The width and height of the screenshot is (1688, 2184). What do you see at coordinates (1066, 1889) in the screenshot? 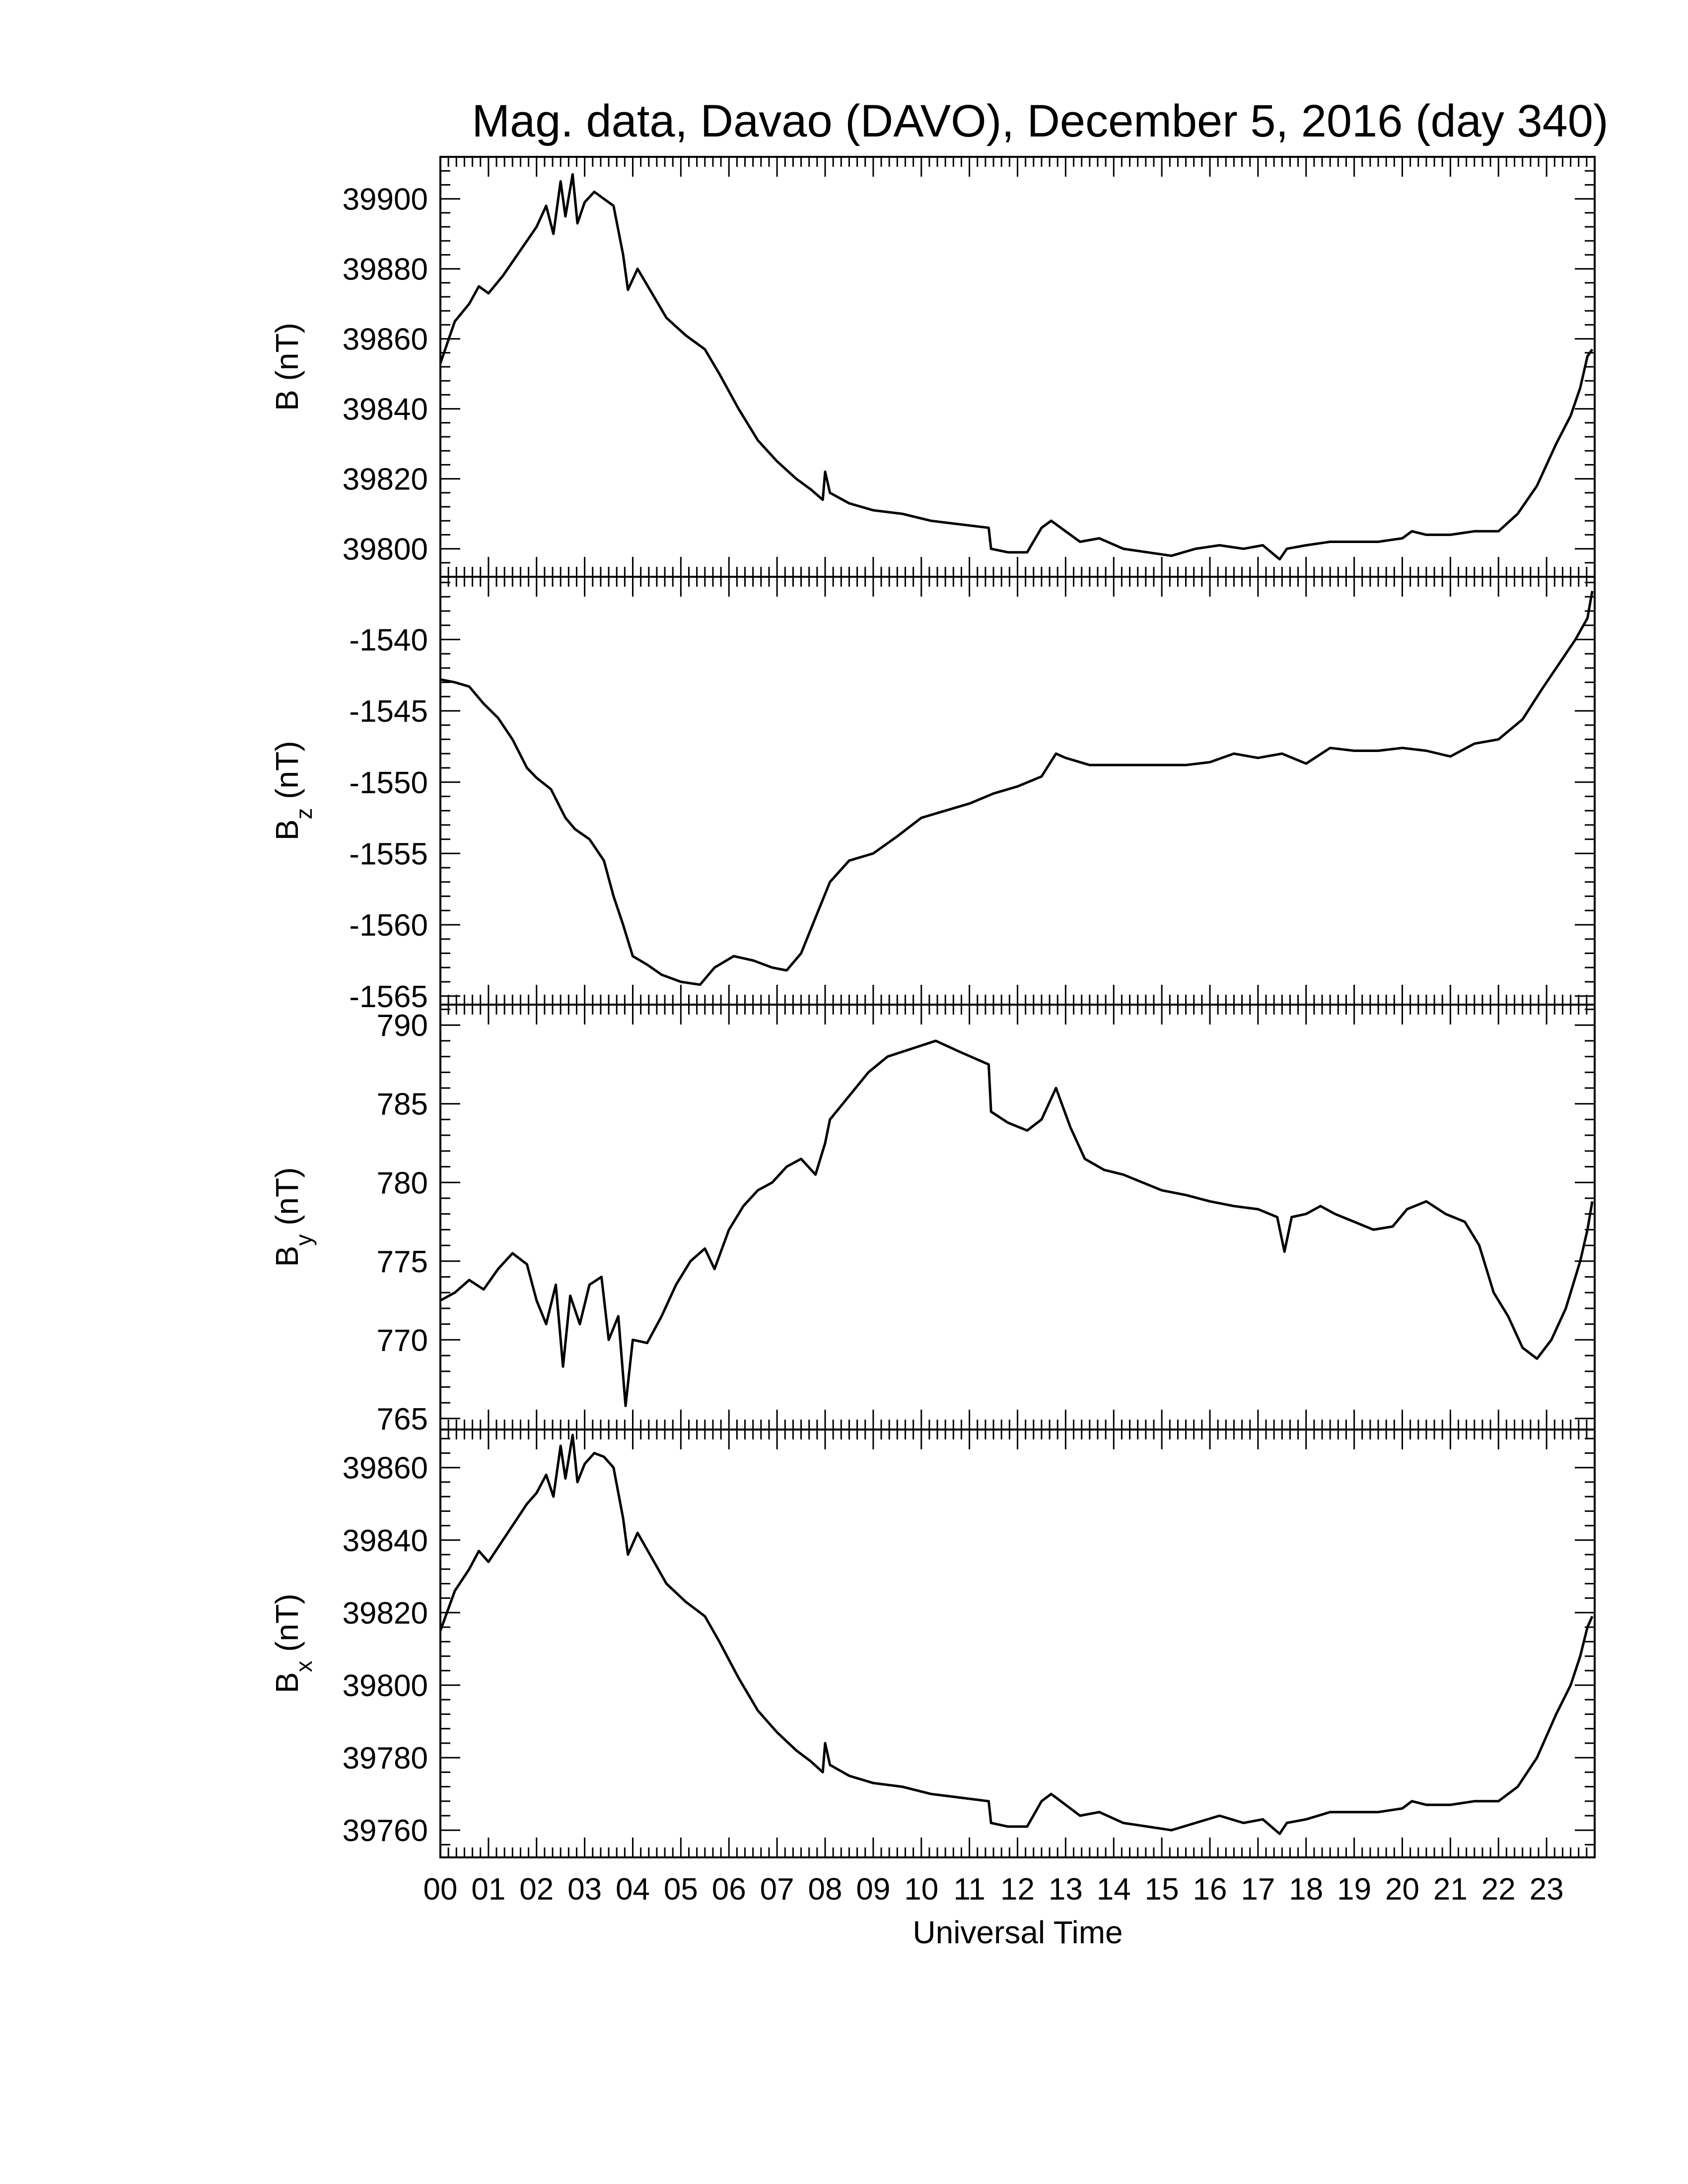
I see `x-tick-label: 13` at bounding box center [1066, 1889].